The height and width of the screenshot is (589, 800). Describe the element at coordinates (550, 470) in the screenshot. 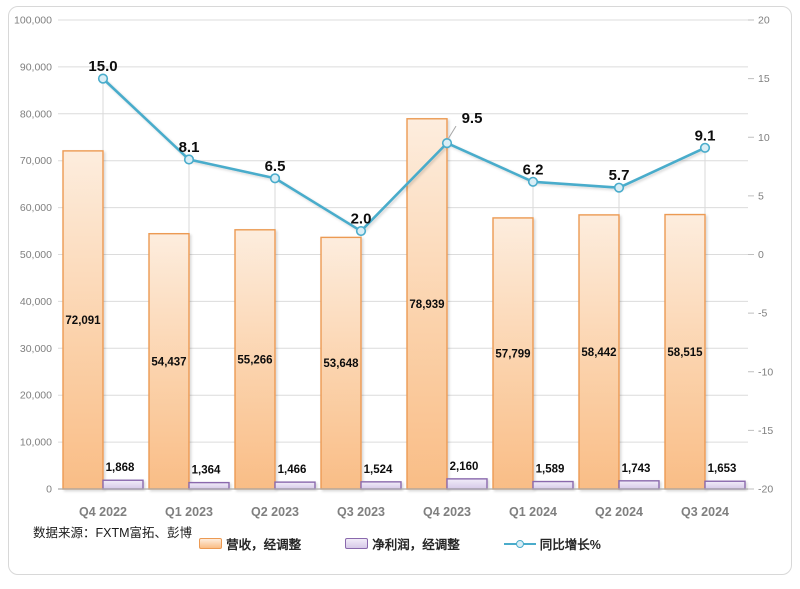

I see `net-profit-value-label: 1,589` at that location.